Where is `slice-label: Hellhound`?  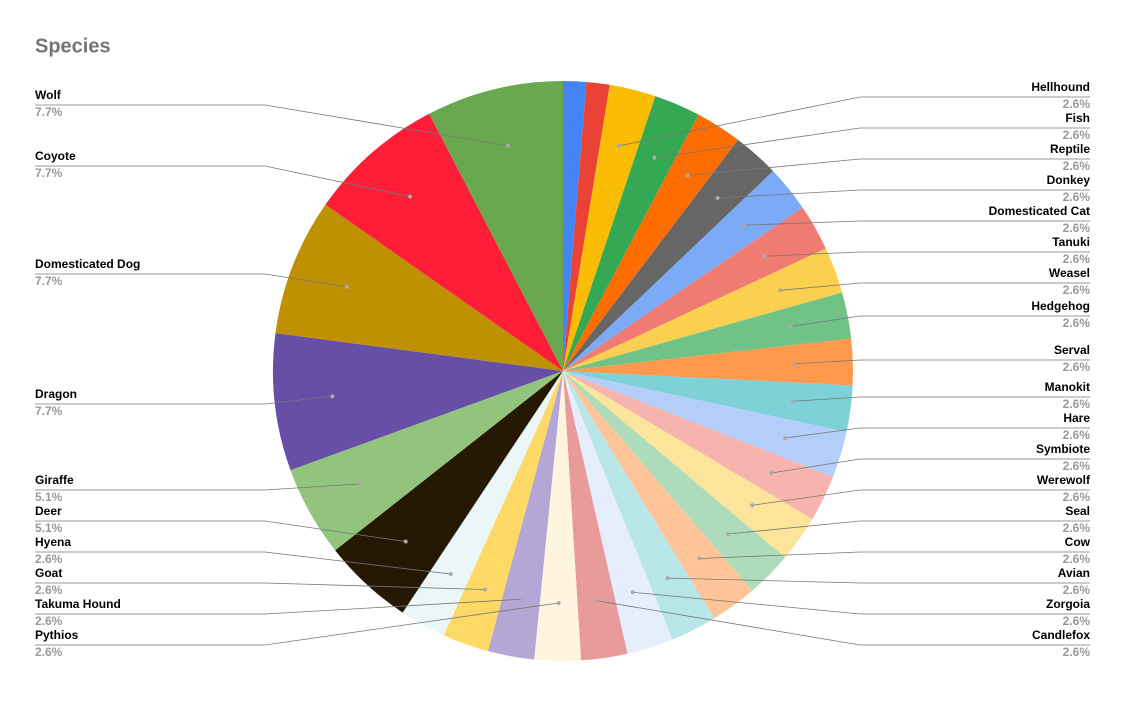
slice-label: Hellhound is located at coordinates (1060, 87).